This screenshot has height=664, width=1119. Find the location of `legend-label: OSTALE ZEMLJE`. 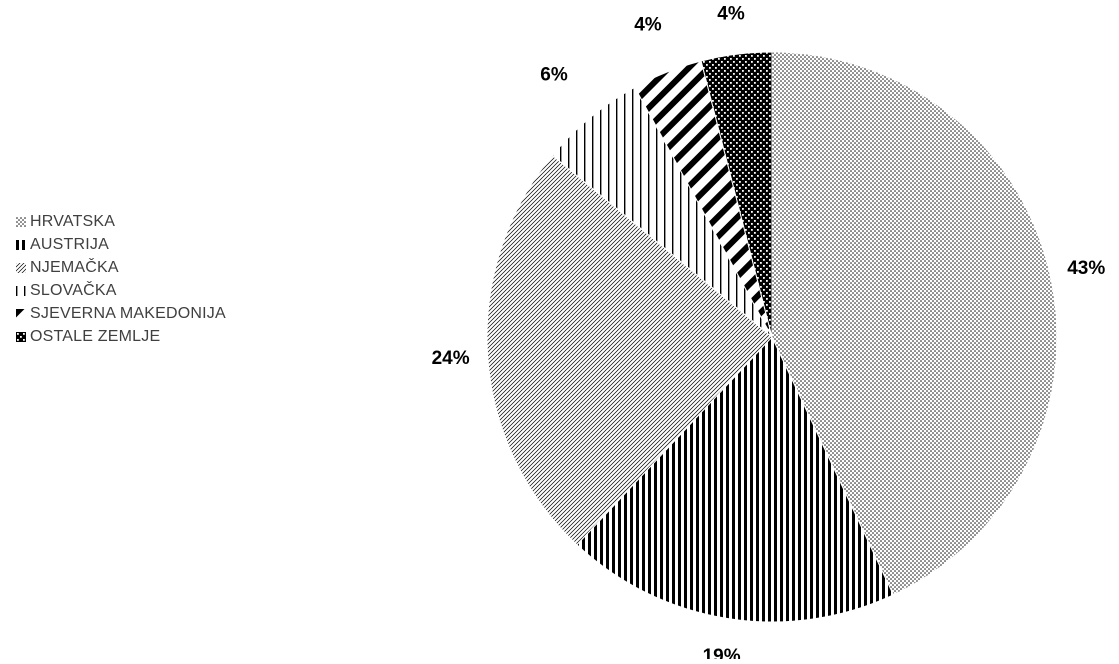

legend-label: OSTALE ZEMLJE is located at coordinates (95, 336).